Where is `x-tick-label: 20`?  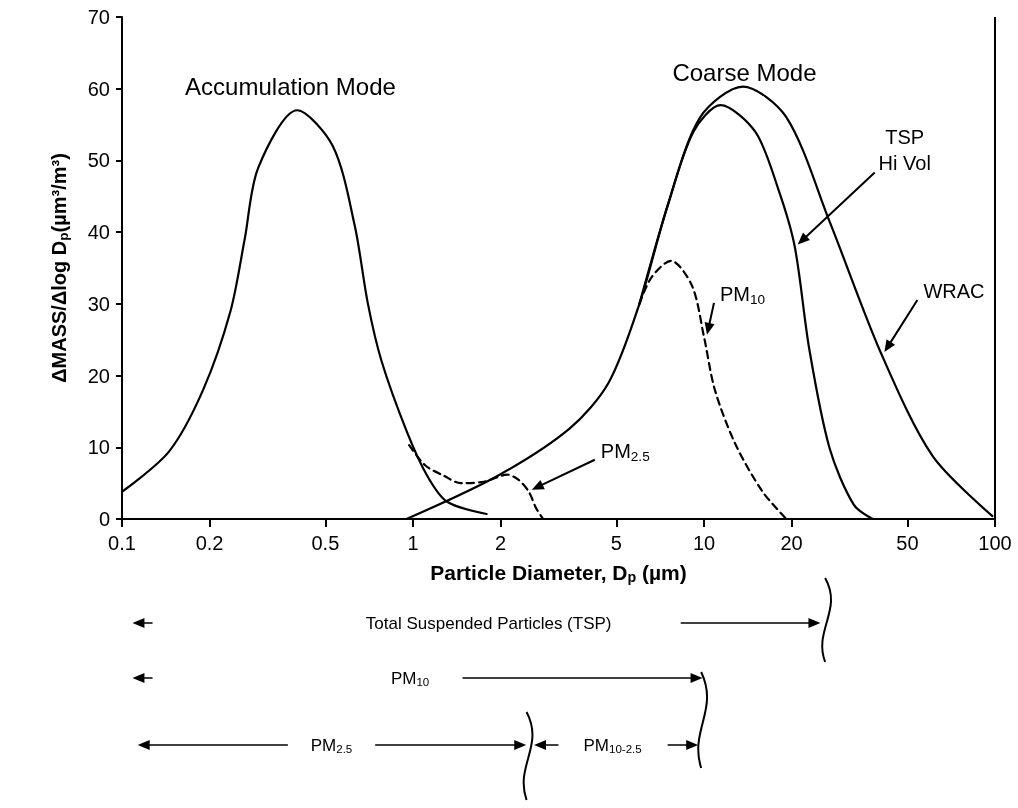
x-tick-label: 20 is located at coordinates (791, 543).